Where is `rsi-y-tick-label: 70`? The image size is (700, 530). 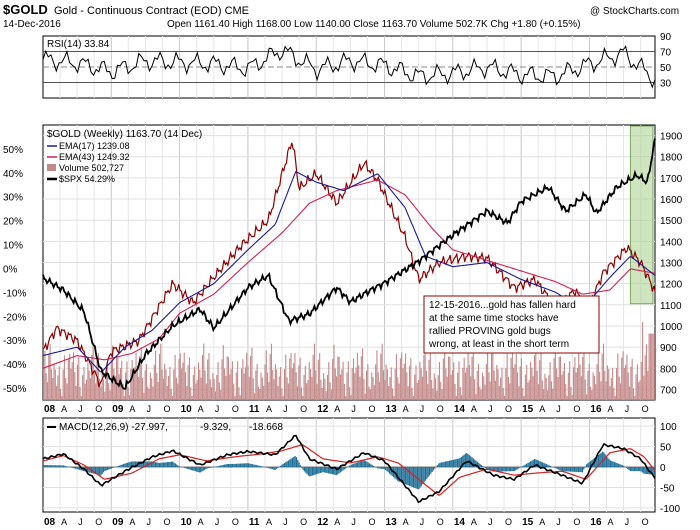
rsi-y-tick-label: 70 is located at coordinates (666, 53).